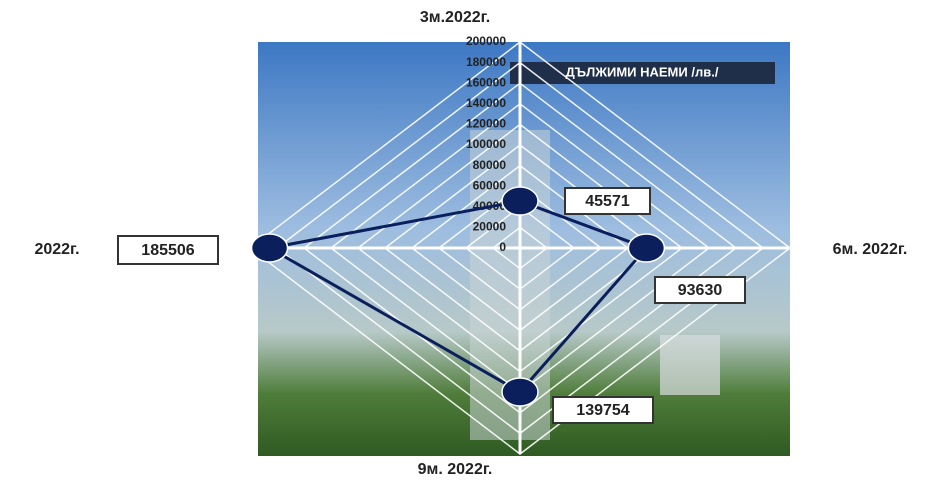 The width and height of the screenshot is (944, 486). I want to click on value-label: 139754, so click(602, 410).